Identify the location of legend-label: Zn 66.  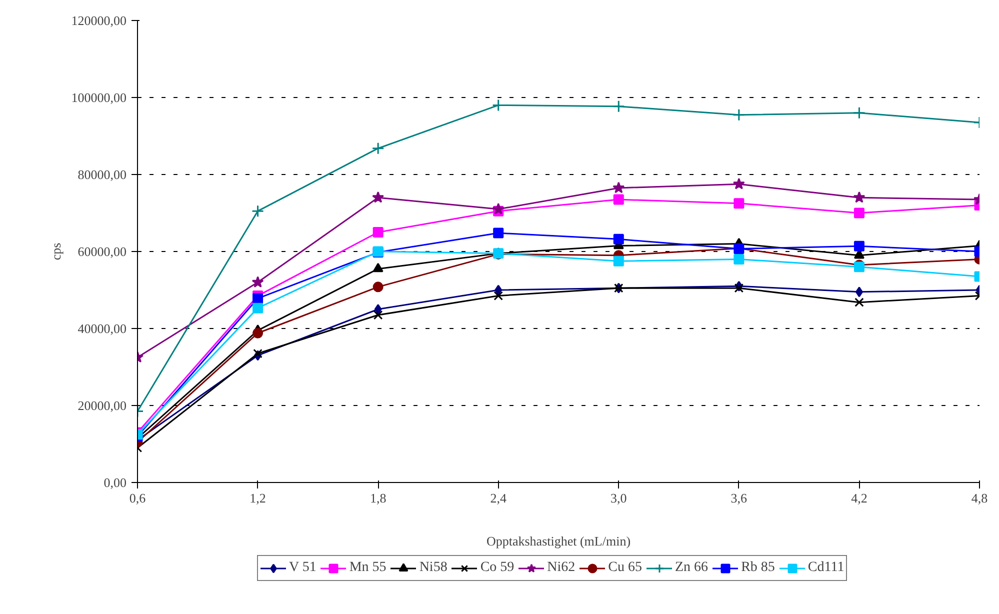
(691, 568).